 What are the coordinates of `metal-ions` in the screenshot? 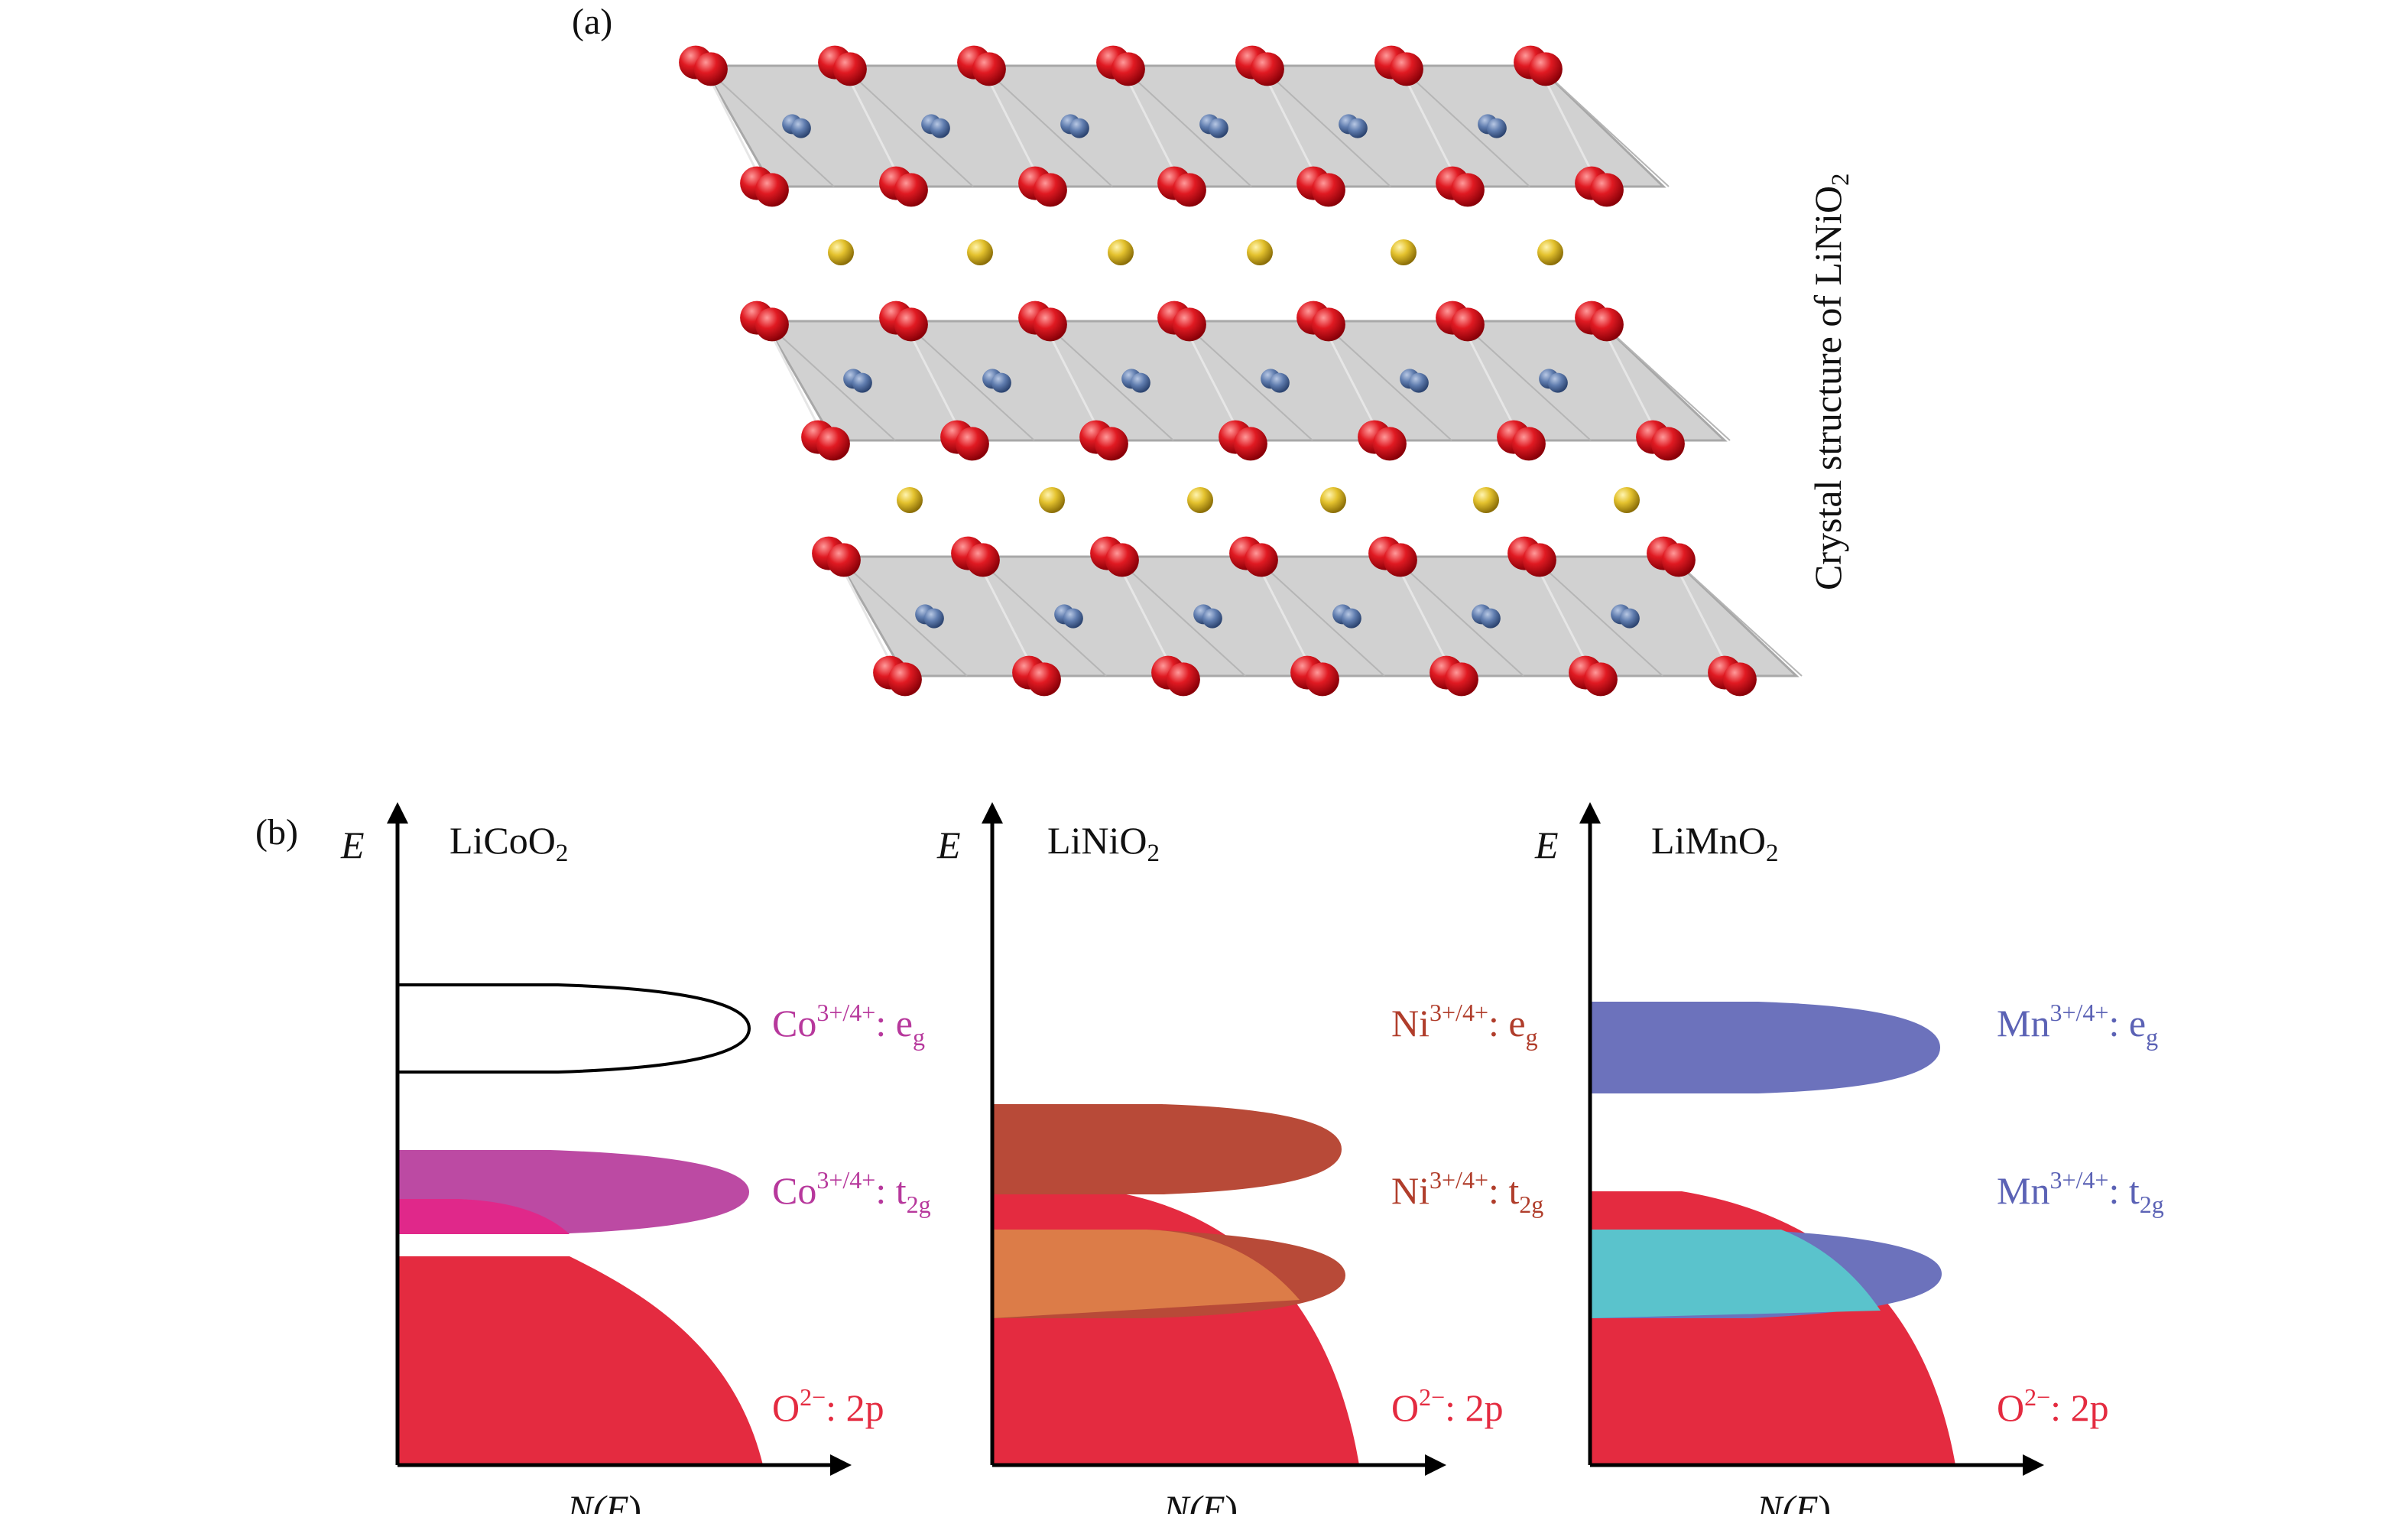 It's located at (1211, 371).